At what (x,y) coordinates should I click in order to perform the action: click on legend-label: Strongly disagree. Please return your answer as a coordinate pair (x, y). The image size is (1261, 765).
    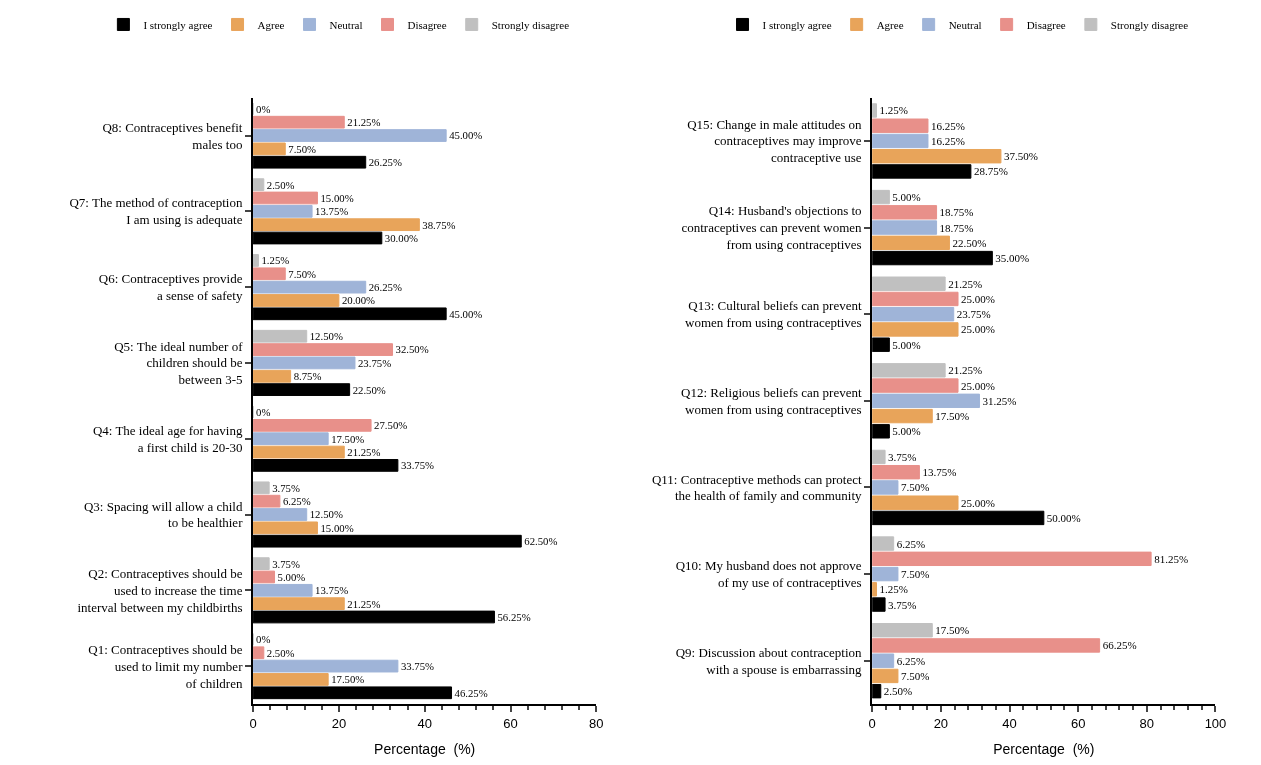
    Looking at the image, I should click on (530, 24).